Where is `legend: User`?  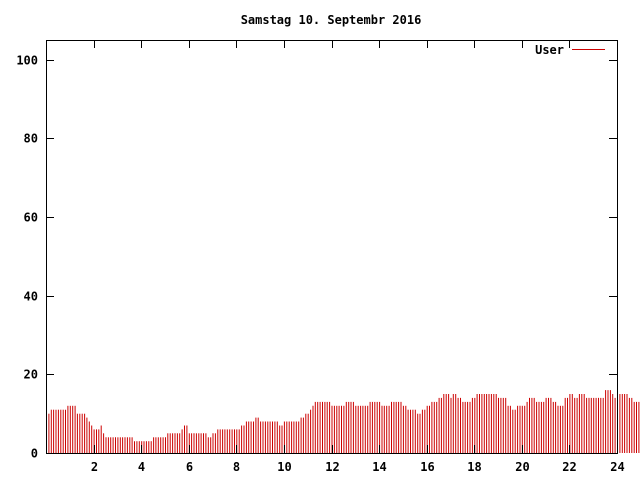 legend: User is located at coordinates (570, 50).